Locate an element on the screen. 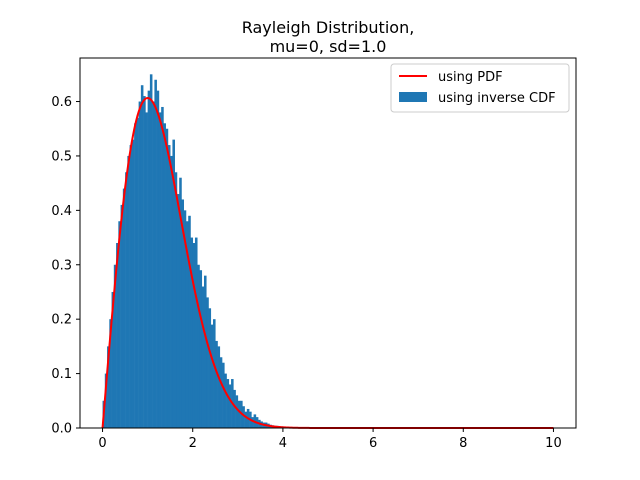  x-tick-label: 2 is located at coordinates (193, 443).